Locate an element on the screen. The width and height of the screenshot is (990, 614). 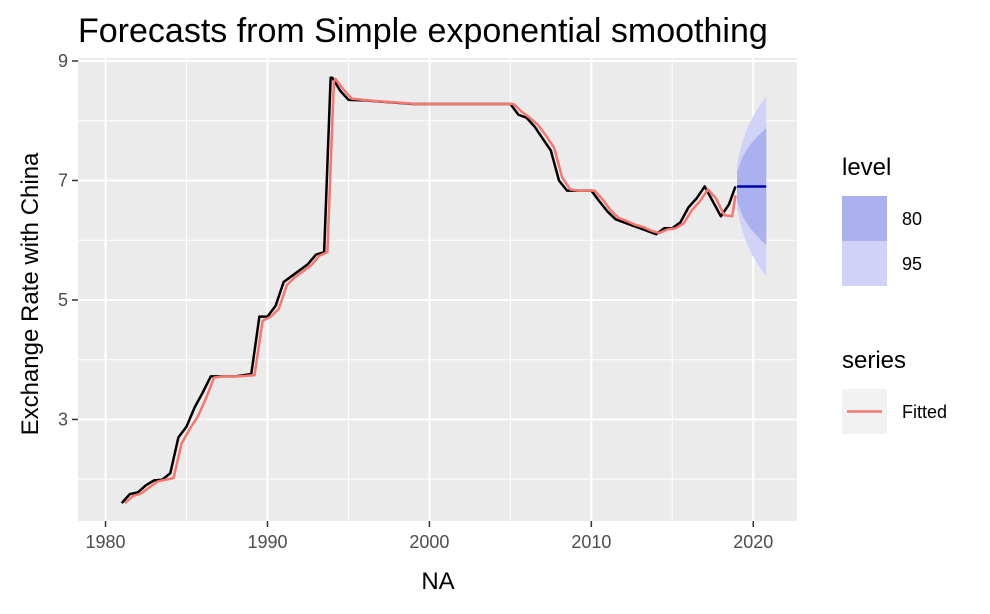
y-tick-label: 7 is located at coordinates (63, 180).